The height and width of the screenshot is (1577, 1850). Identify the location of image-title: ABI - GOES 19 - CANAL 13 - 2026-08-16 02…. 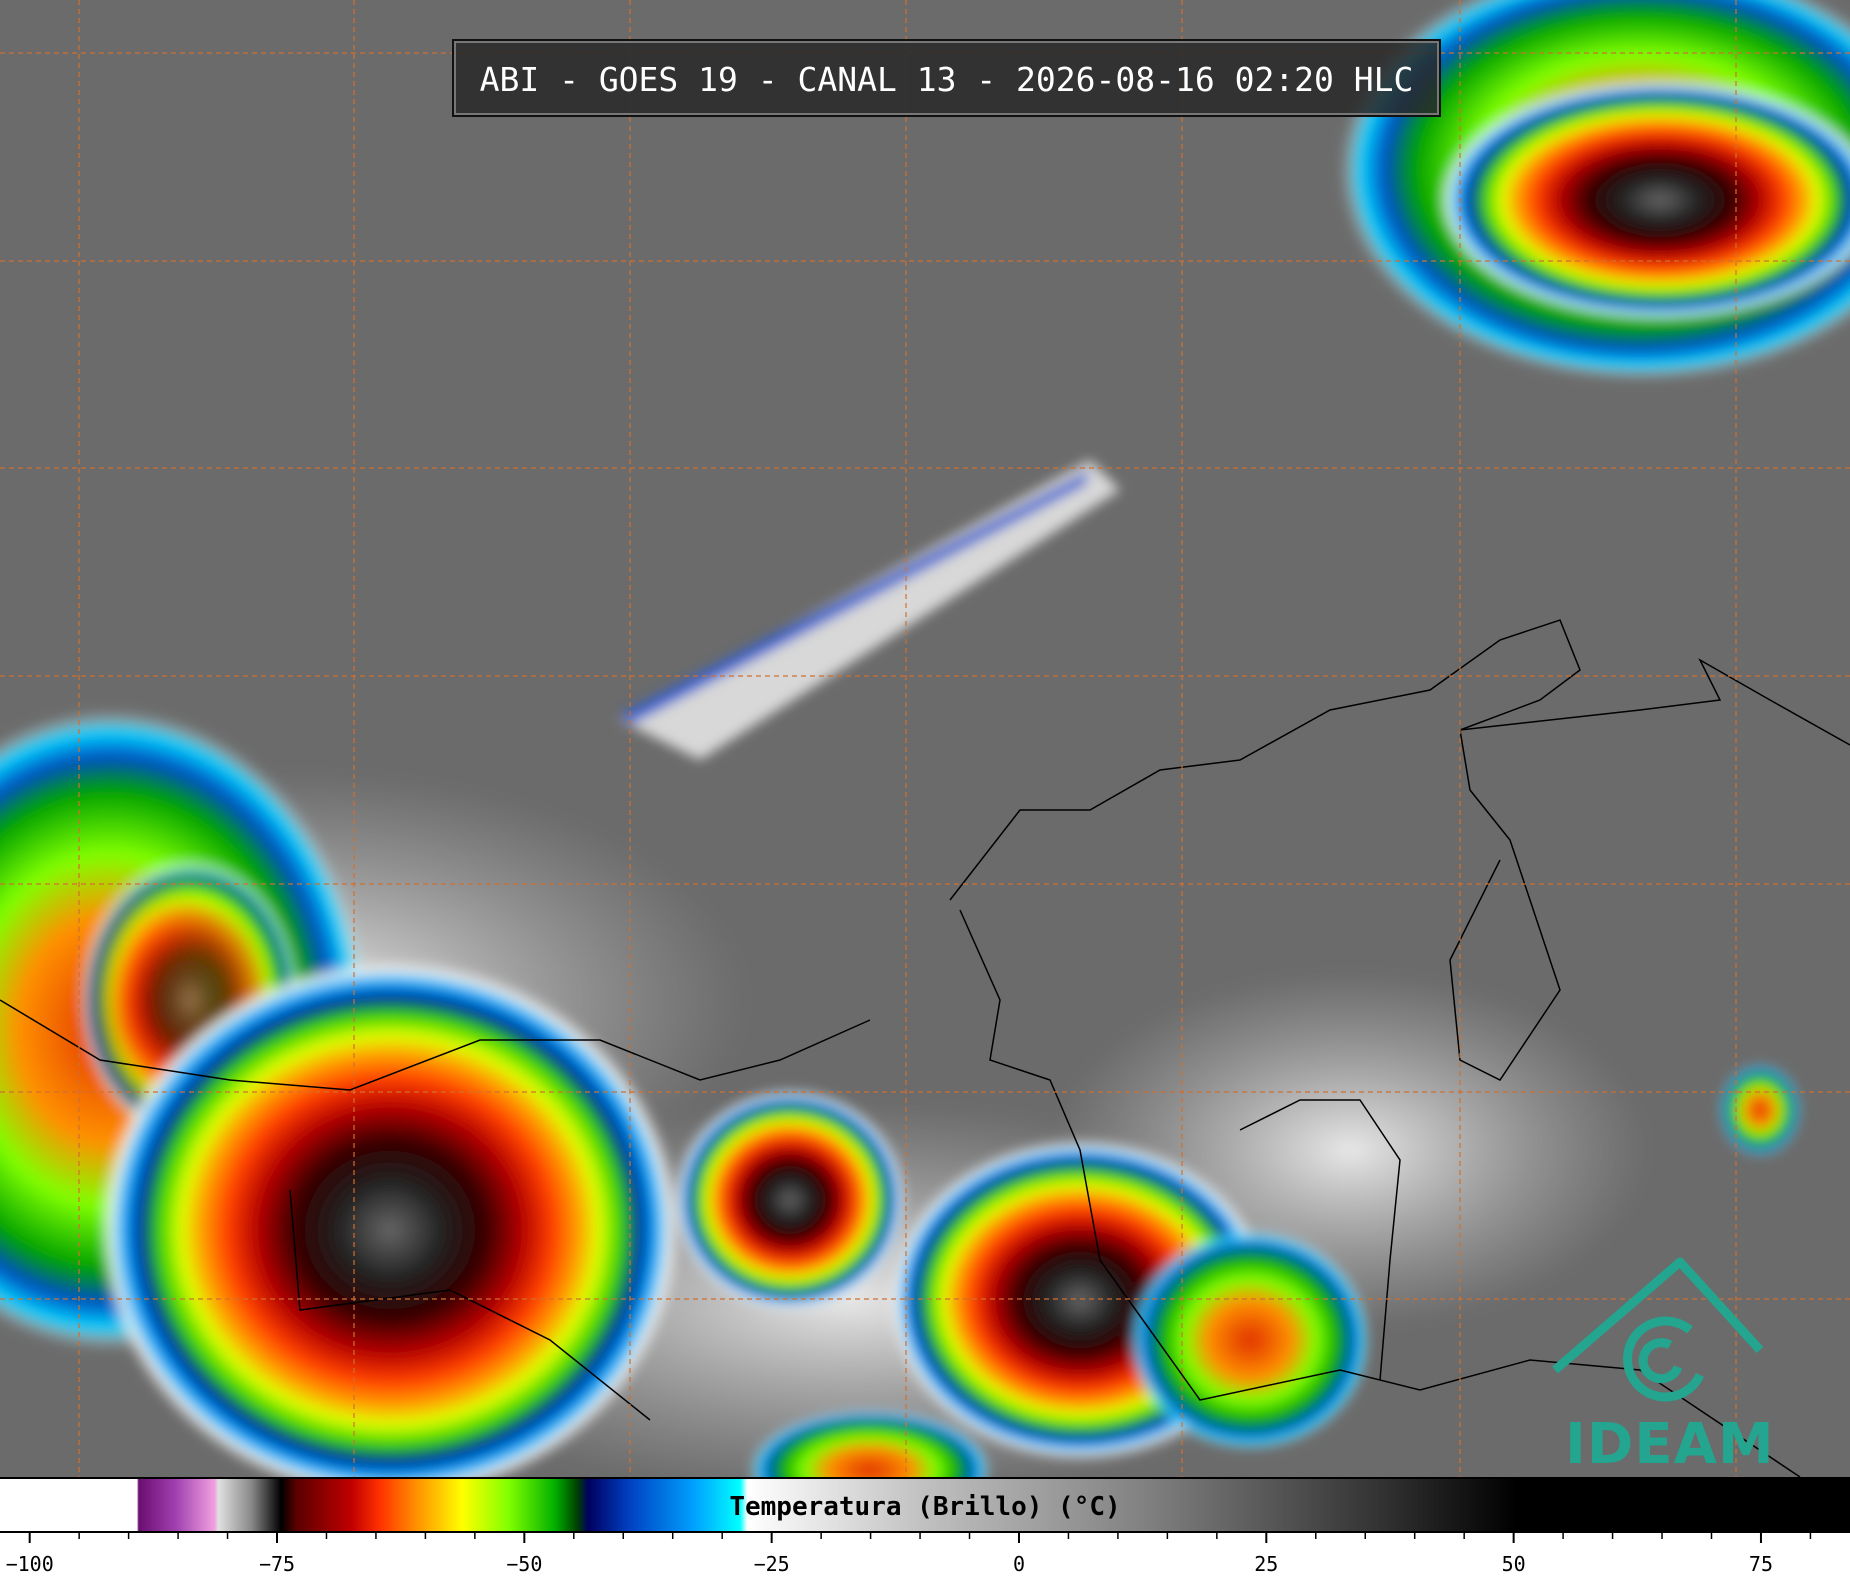
(946, 78).